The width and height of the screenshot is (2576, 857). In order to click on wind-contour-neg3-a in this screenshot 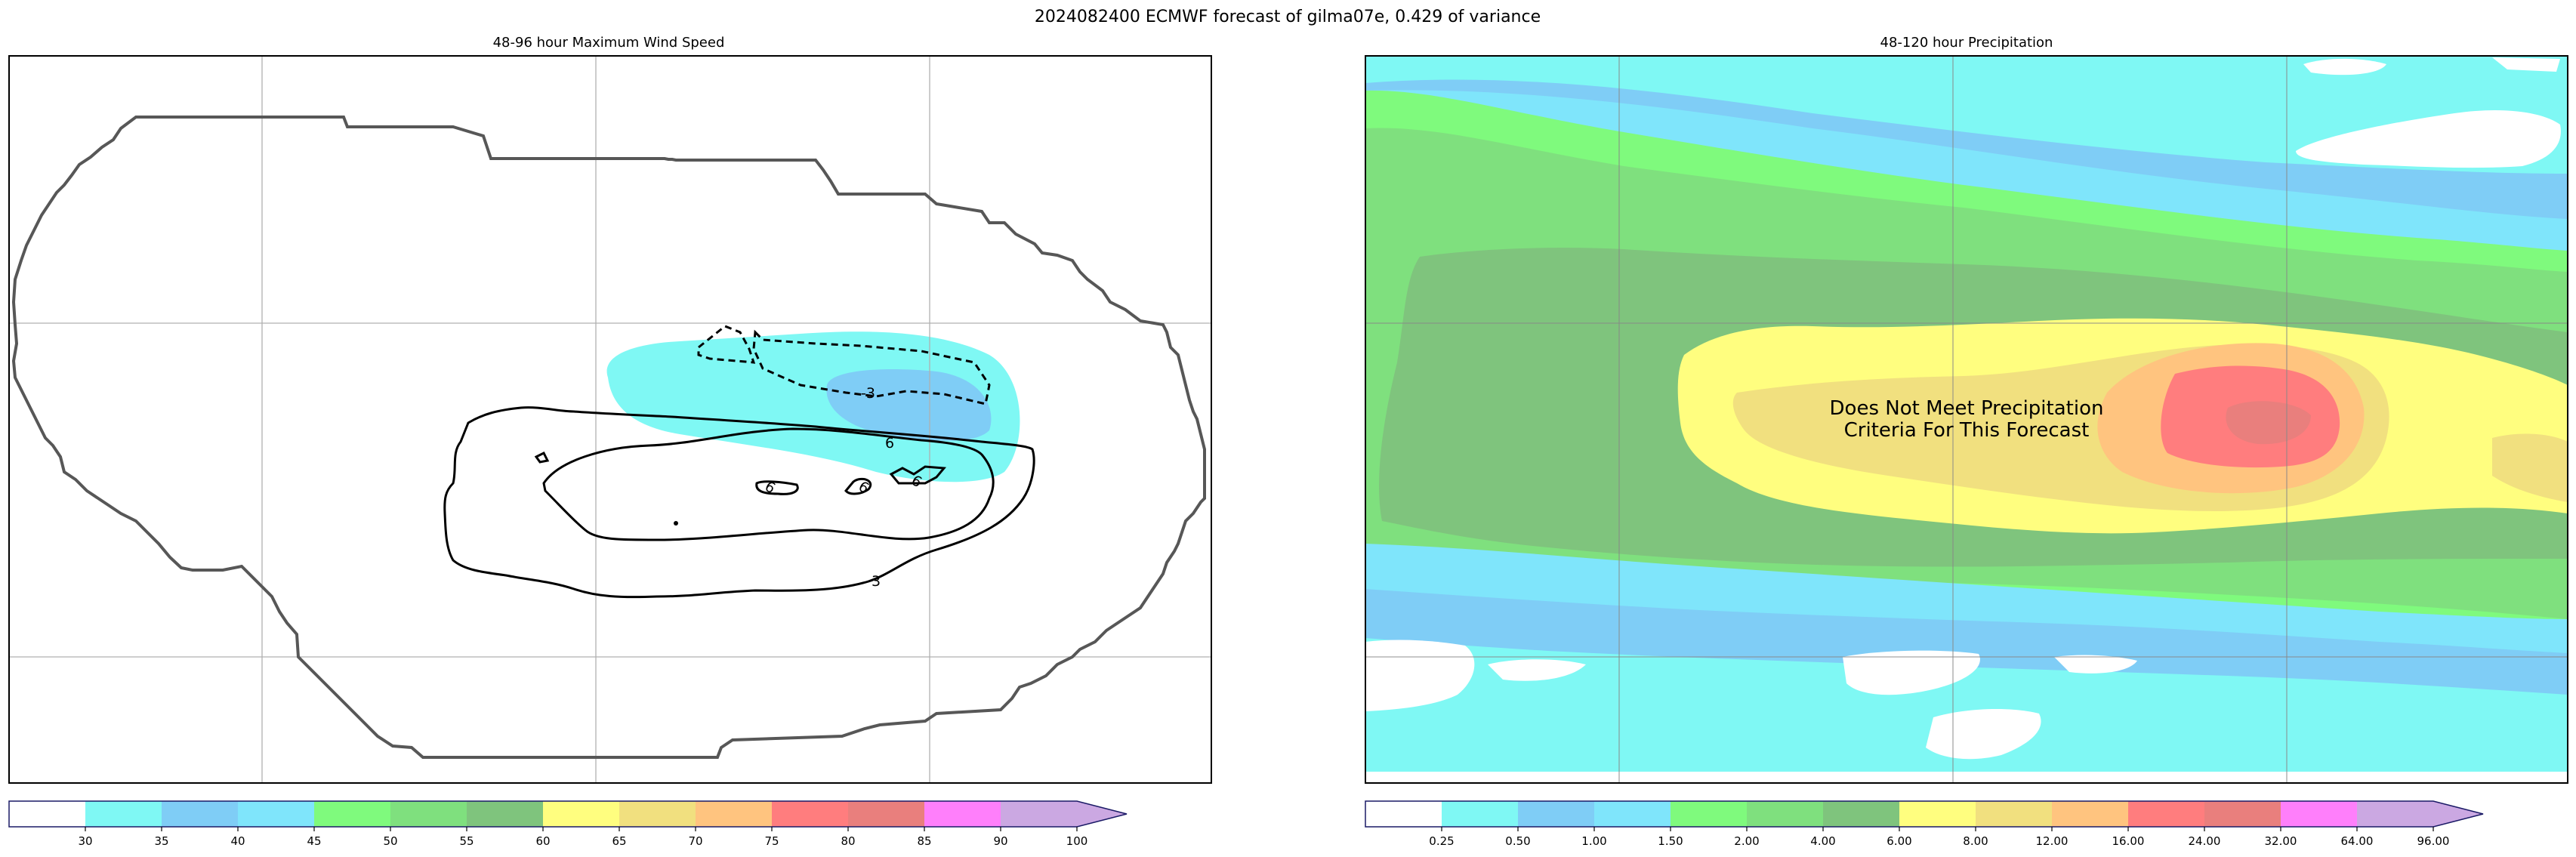, I will do `click(726, 344)`.